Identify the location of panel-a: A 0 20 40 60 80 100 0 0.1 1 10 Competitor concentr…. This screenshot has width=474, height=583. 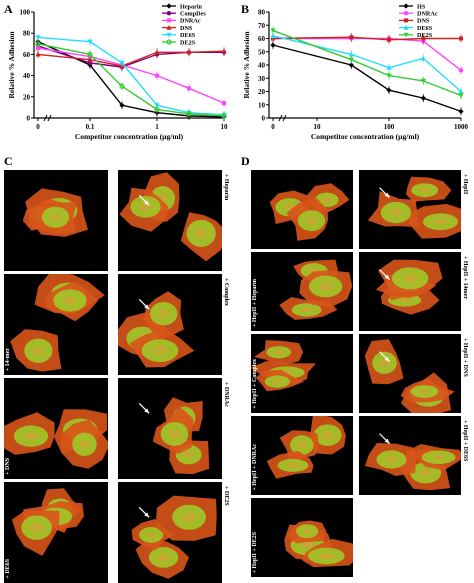
(118, 75).